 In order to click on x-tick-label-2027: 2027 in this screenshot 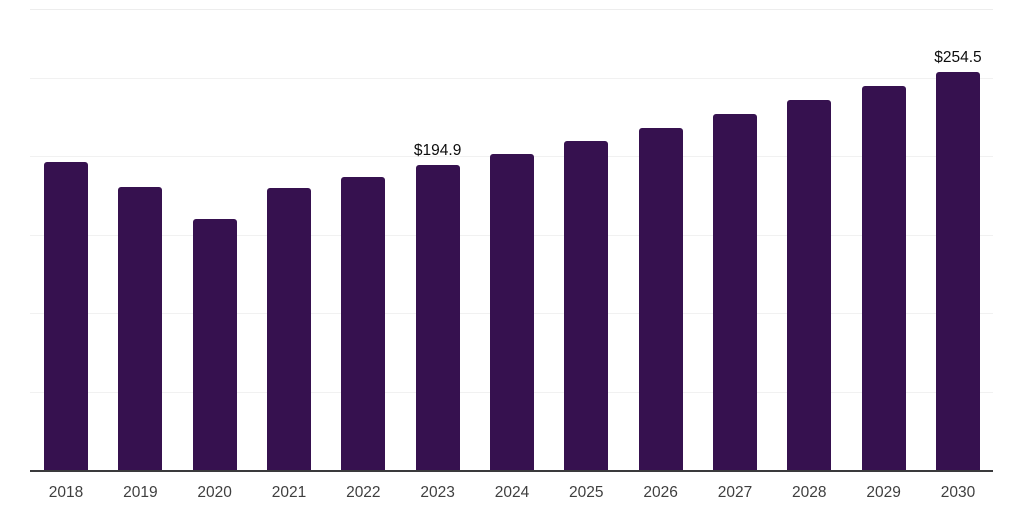, I will do `click(735, 492)`.